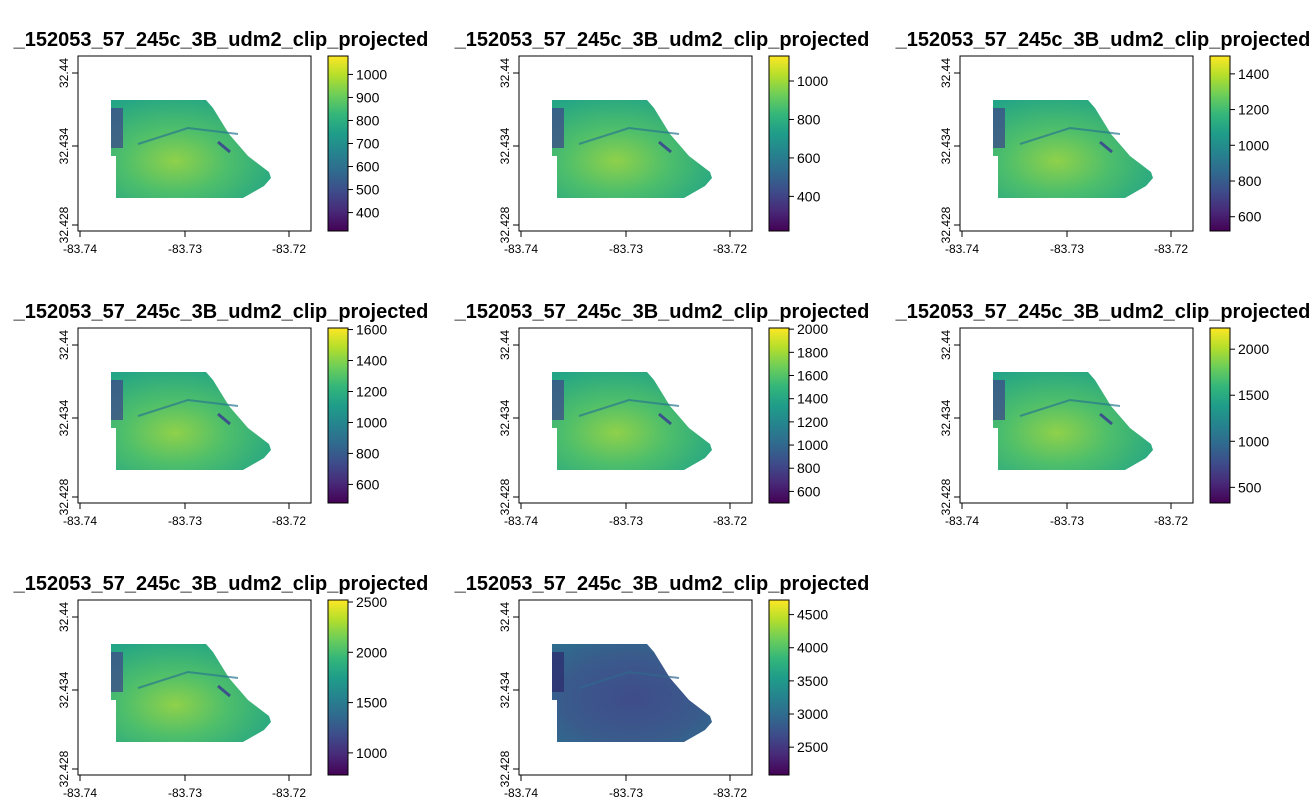  I want to click on colorbar-tick-label: 3500, so click(812, 681).